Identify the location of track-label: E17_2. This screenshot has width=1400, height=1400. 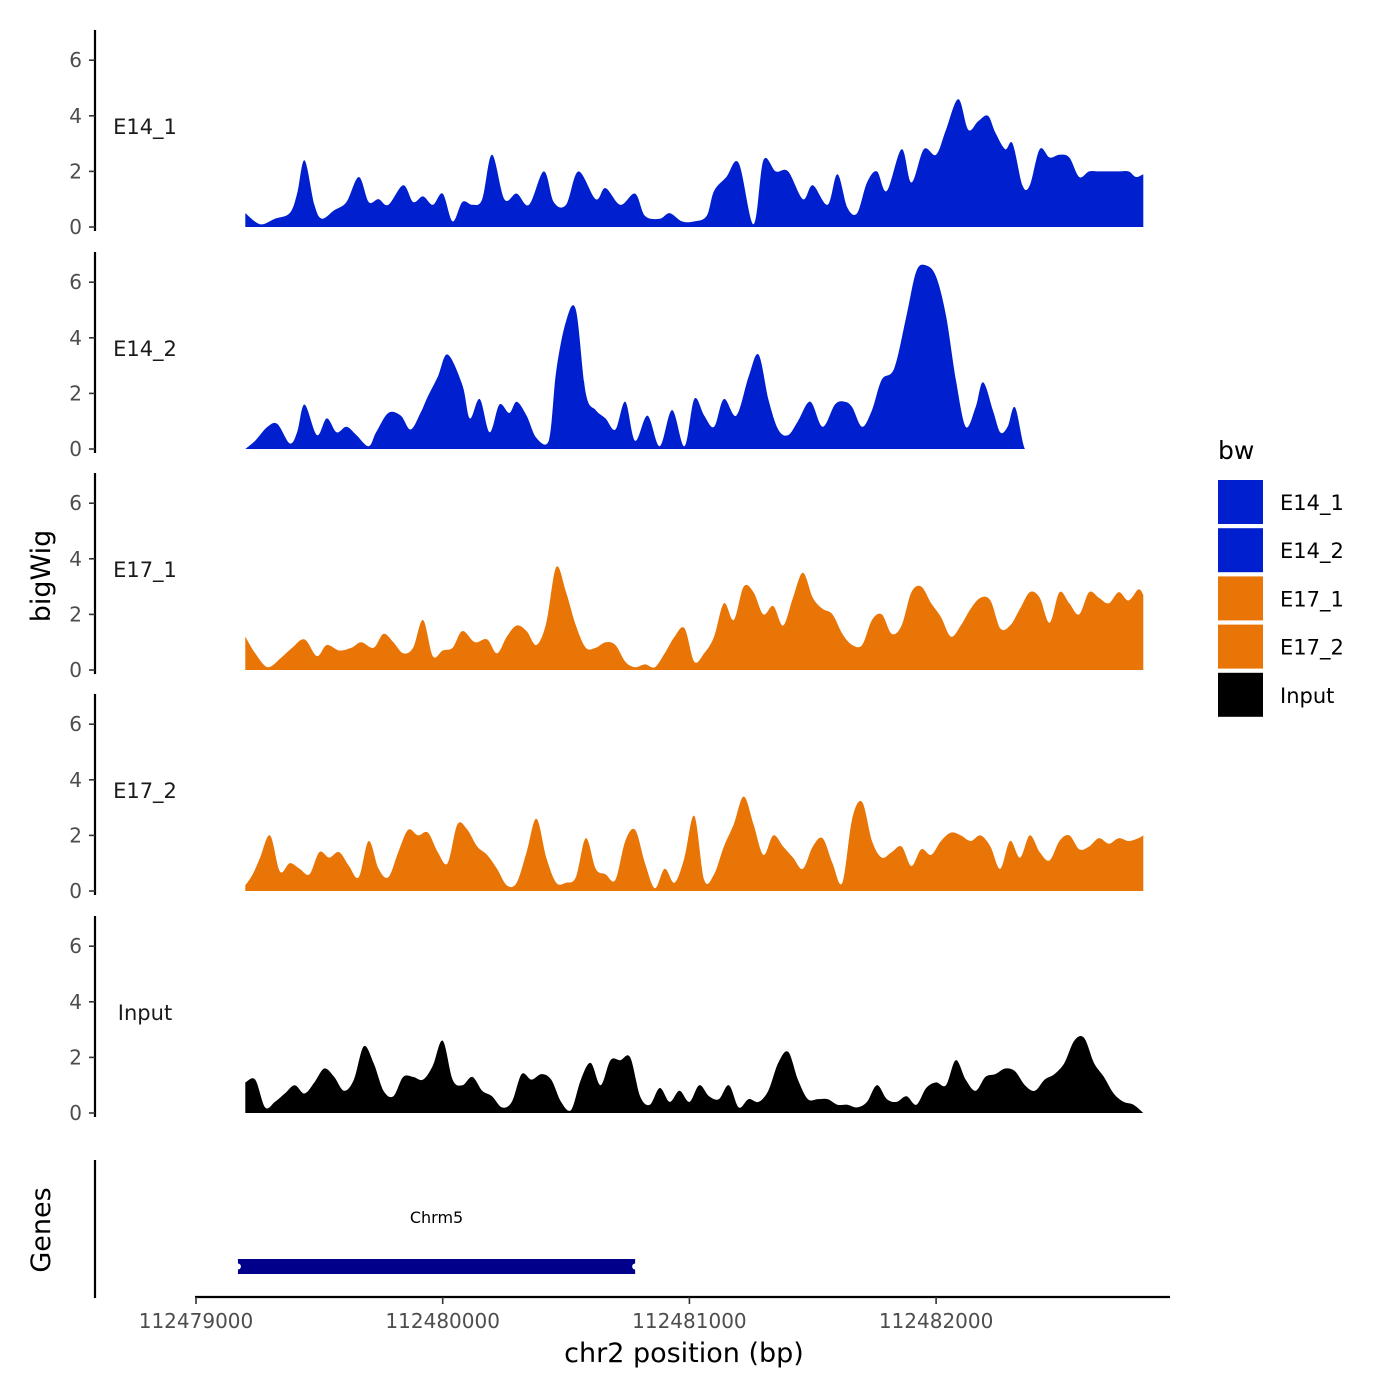
(145, 791).